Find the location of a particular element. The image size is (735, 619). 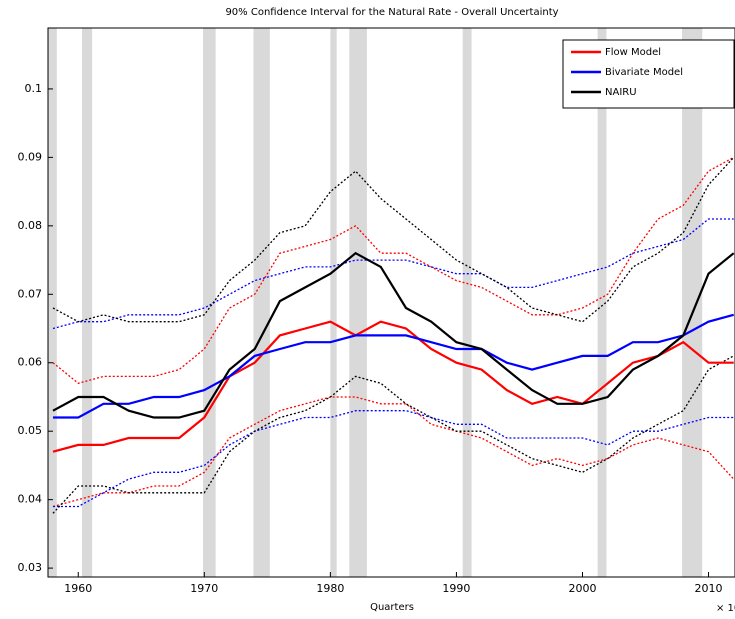

legend-label: NAIRU is located at coordinates (621, 92).